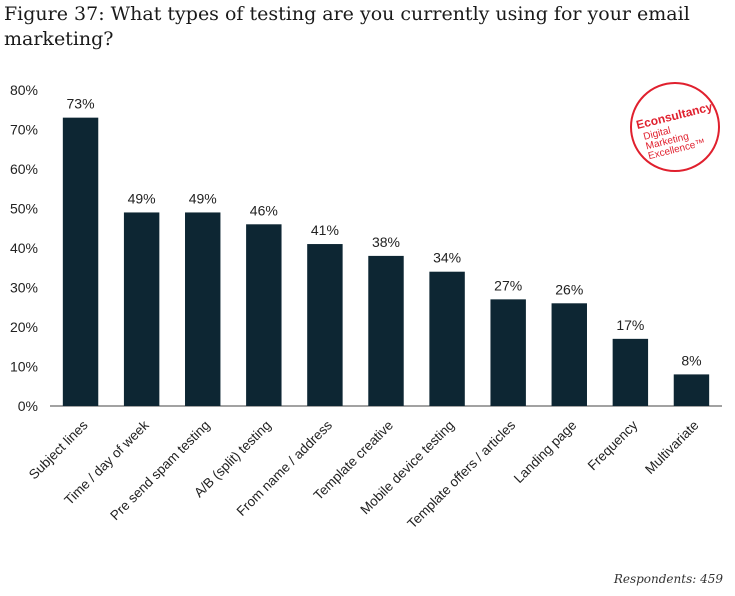 This screenshot has width=735, height=596. I want to click on data-label: 38%, so click(386, 242).